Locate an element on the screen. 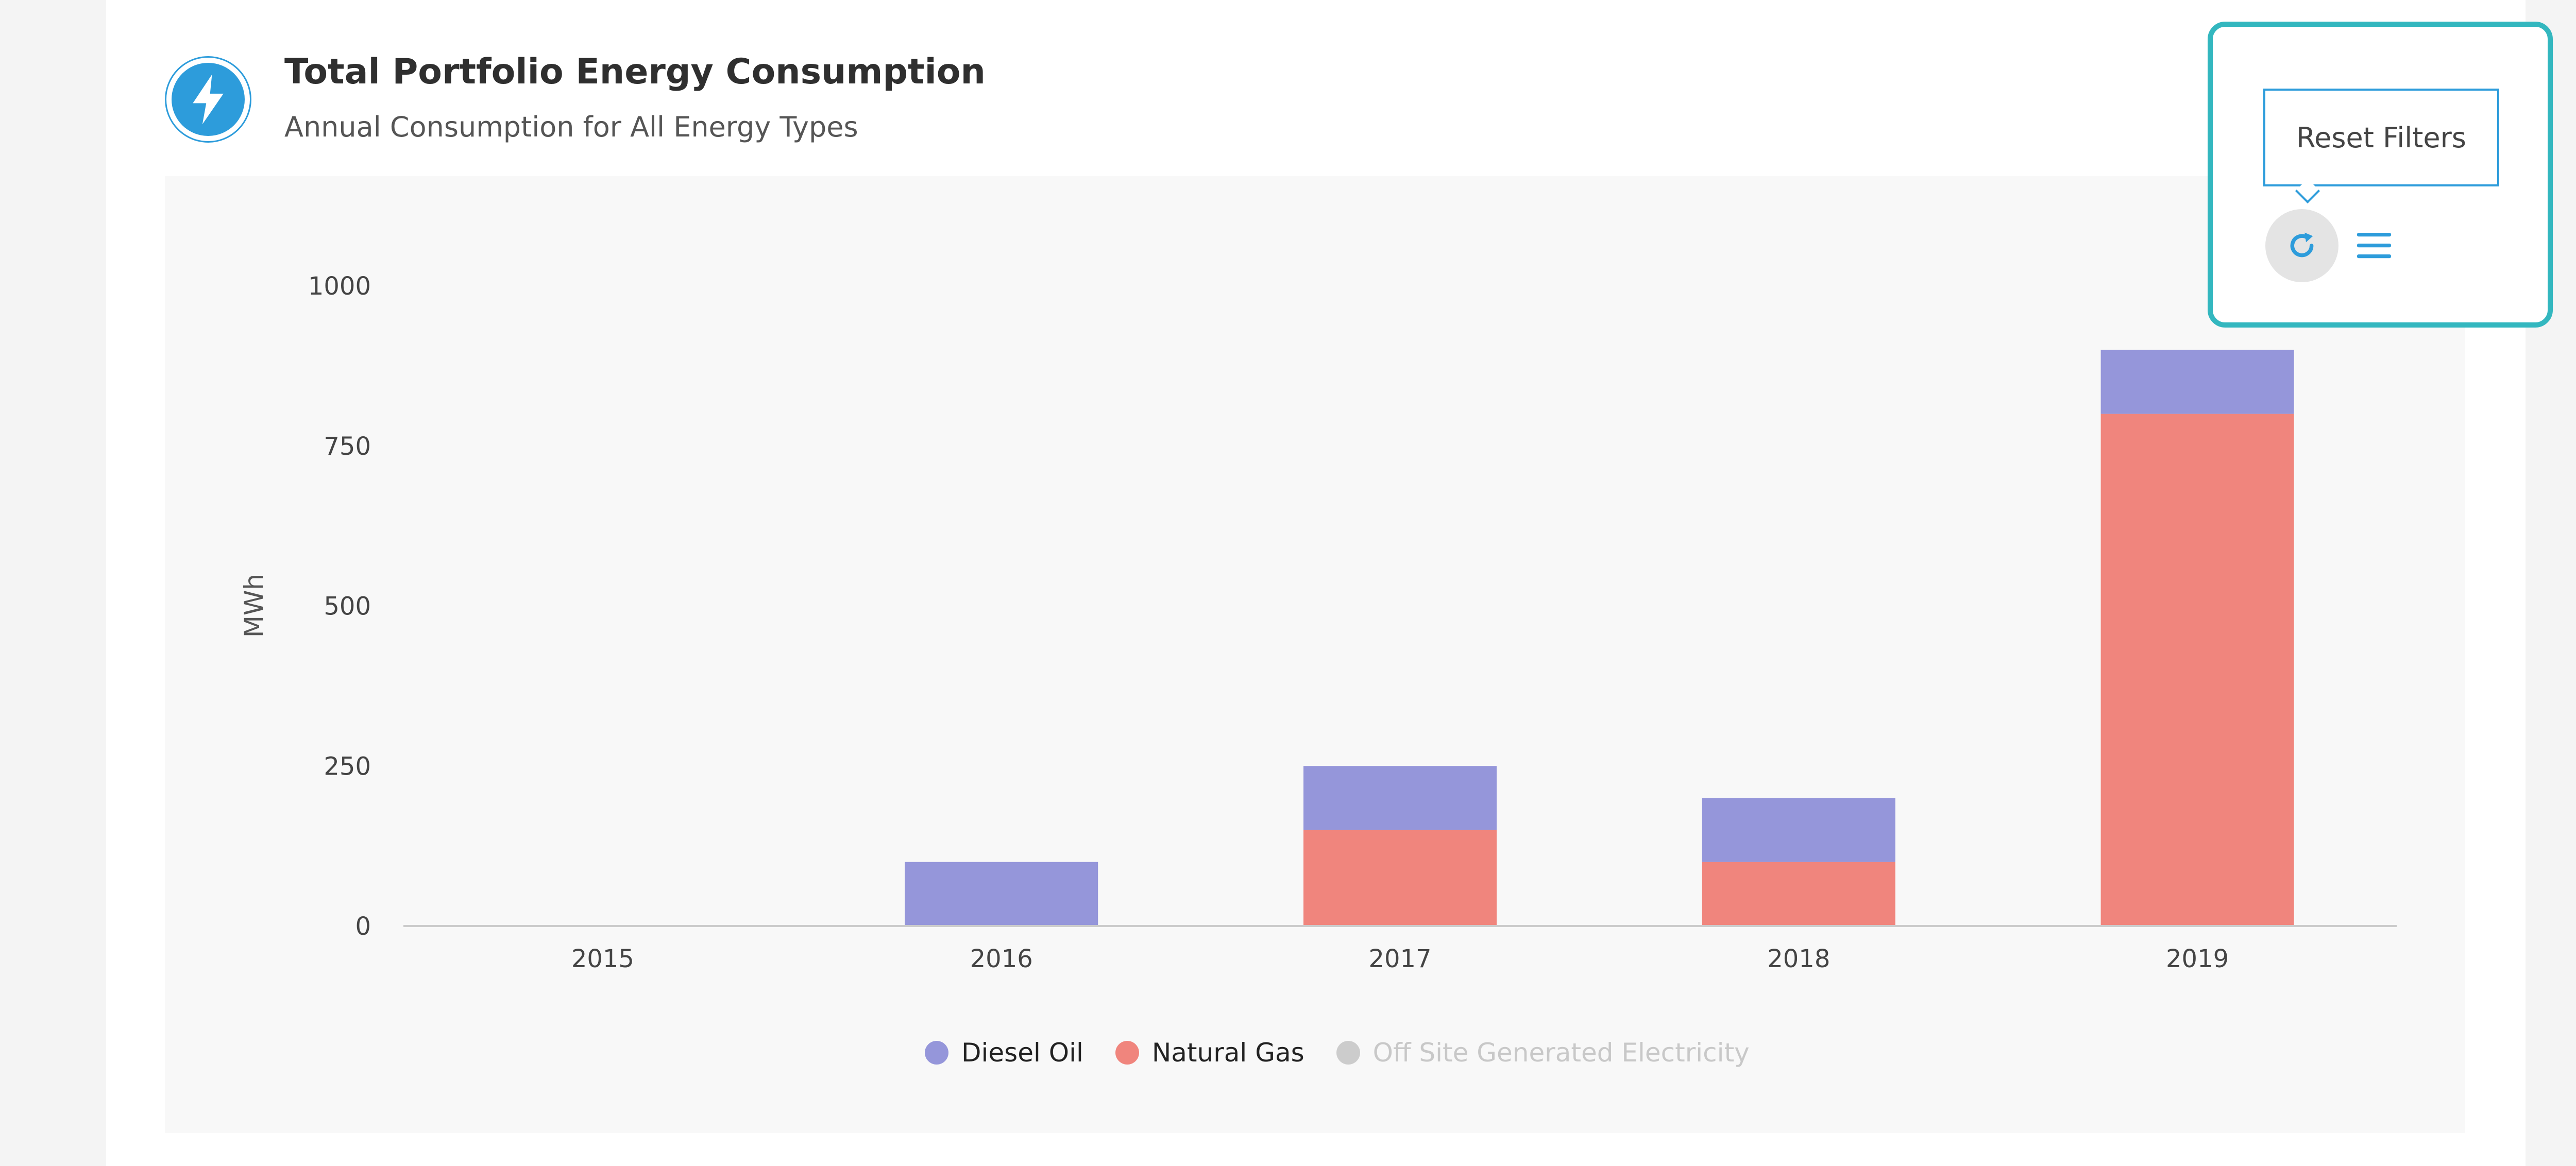 The image size is (2576, 1166). refresh-icon is located at coordinates (2302, 245).